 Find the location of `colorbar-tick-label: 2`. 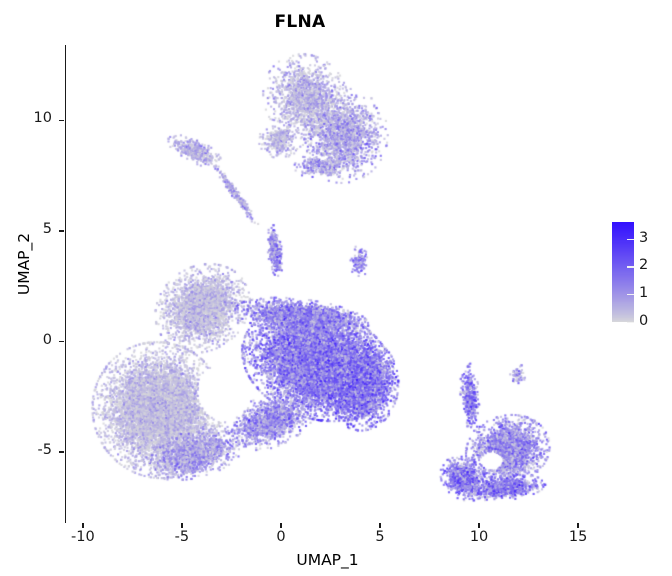

colorbar-tick-label: 2 is located at coordinates (644, 265).